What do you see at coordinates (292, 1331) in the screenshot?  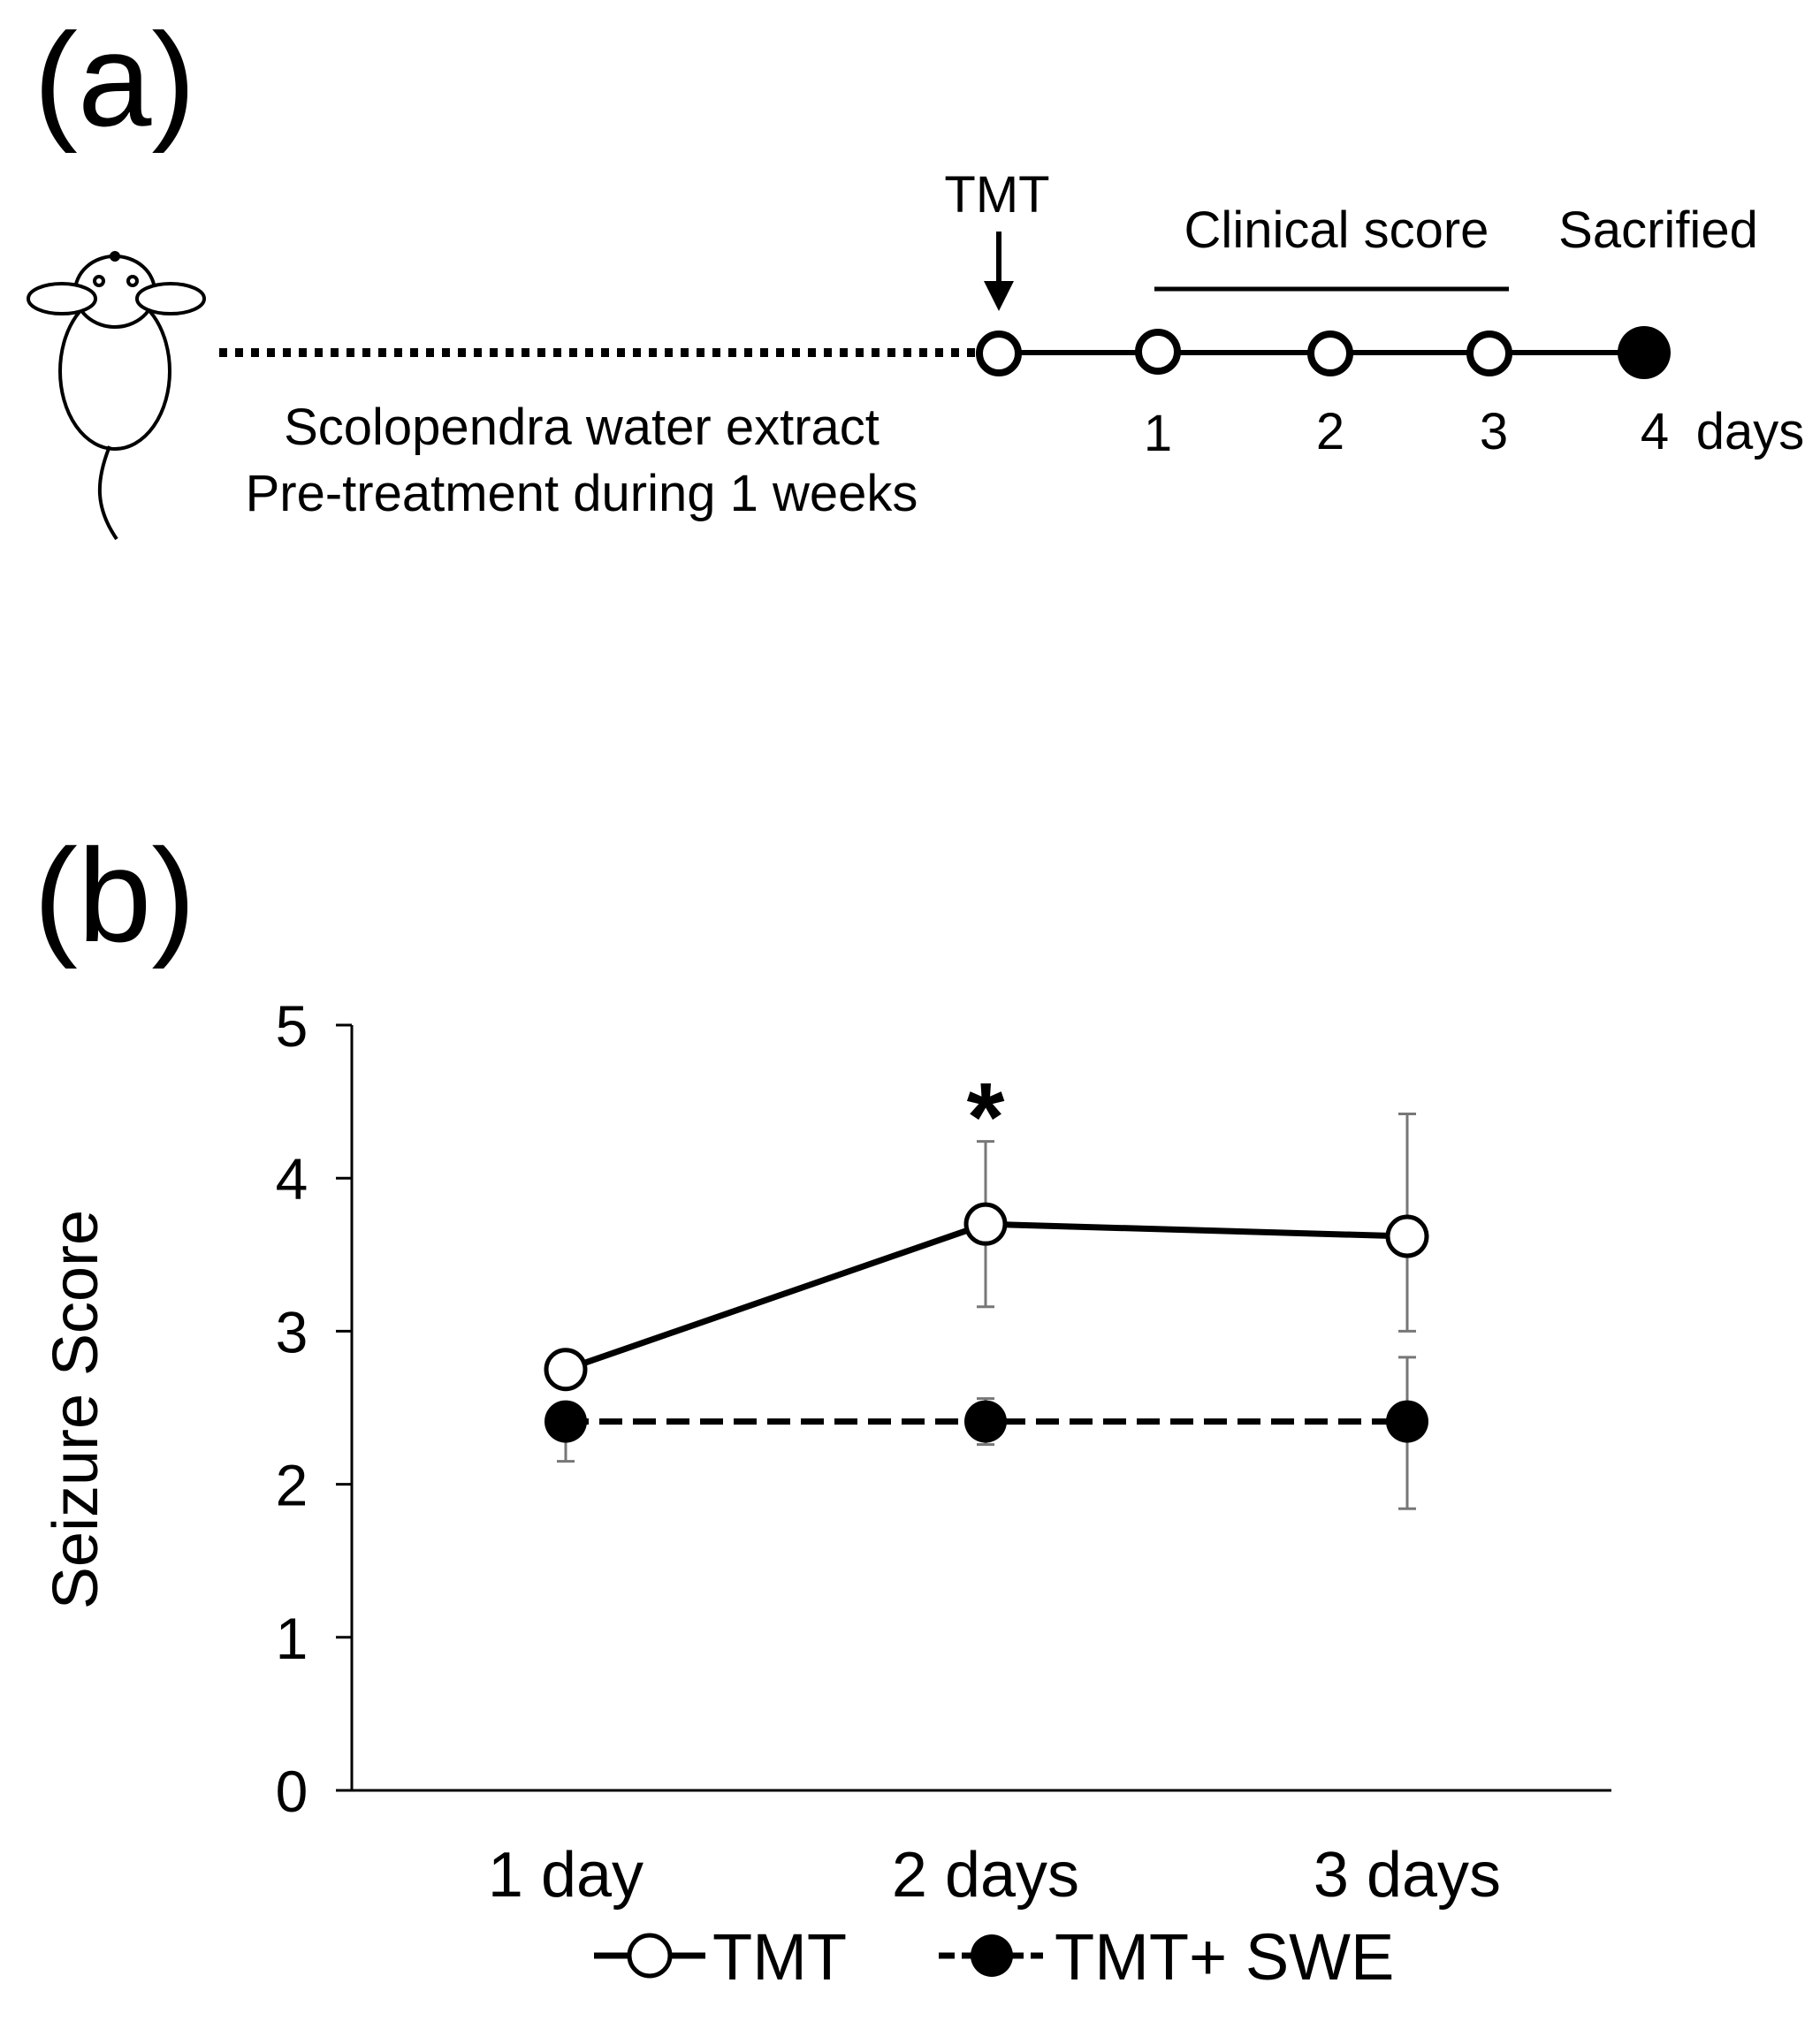 I see `y-tick-label: 3` at bounding box center [292, 1331].